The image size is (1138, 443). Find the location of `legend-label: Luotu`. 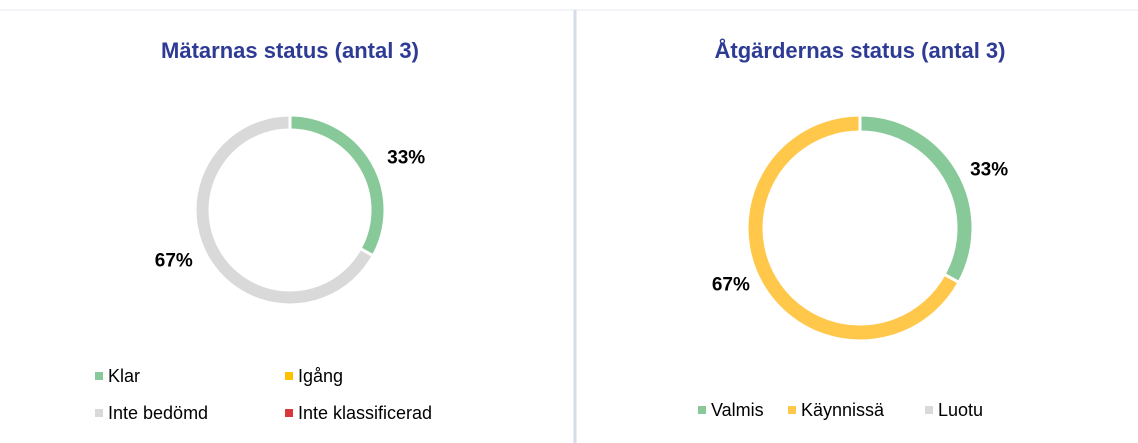

legend-label: Luotu is located at coordinates (960, 410).